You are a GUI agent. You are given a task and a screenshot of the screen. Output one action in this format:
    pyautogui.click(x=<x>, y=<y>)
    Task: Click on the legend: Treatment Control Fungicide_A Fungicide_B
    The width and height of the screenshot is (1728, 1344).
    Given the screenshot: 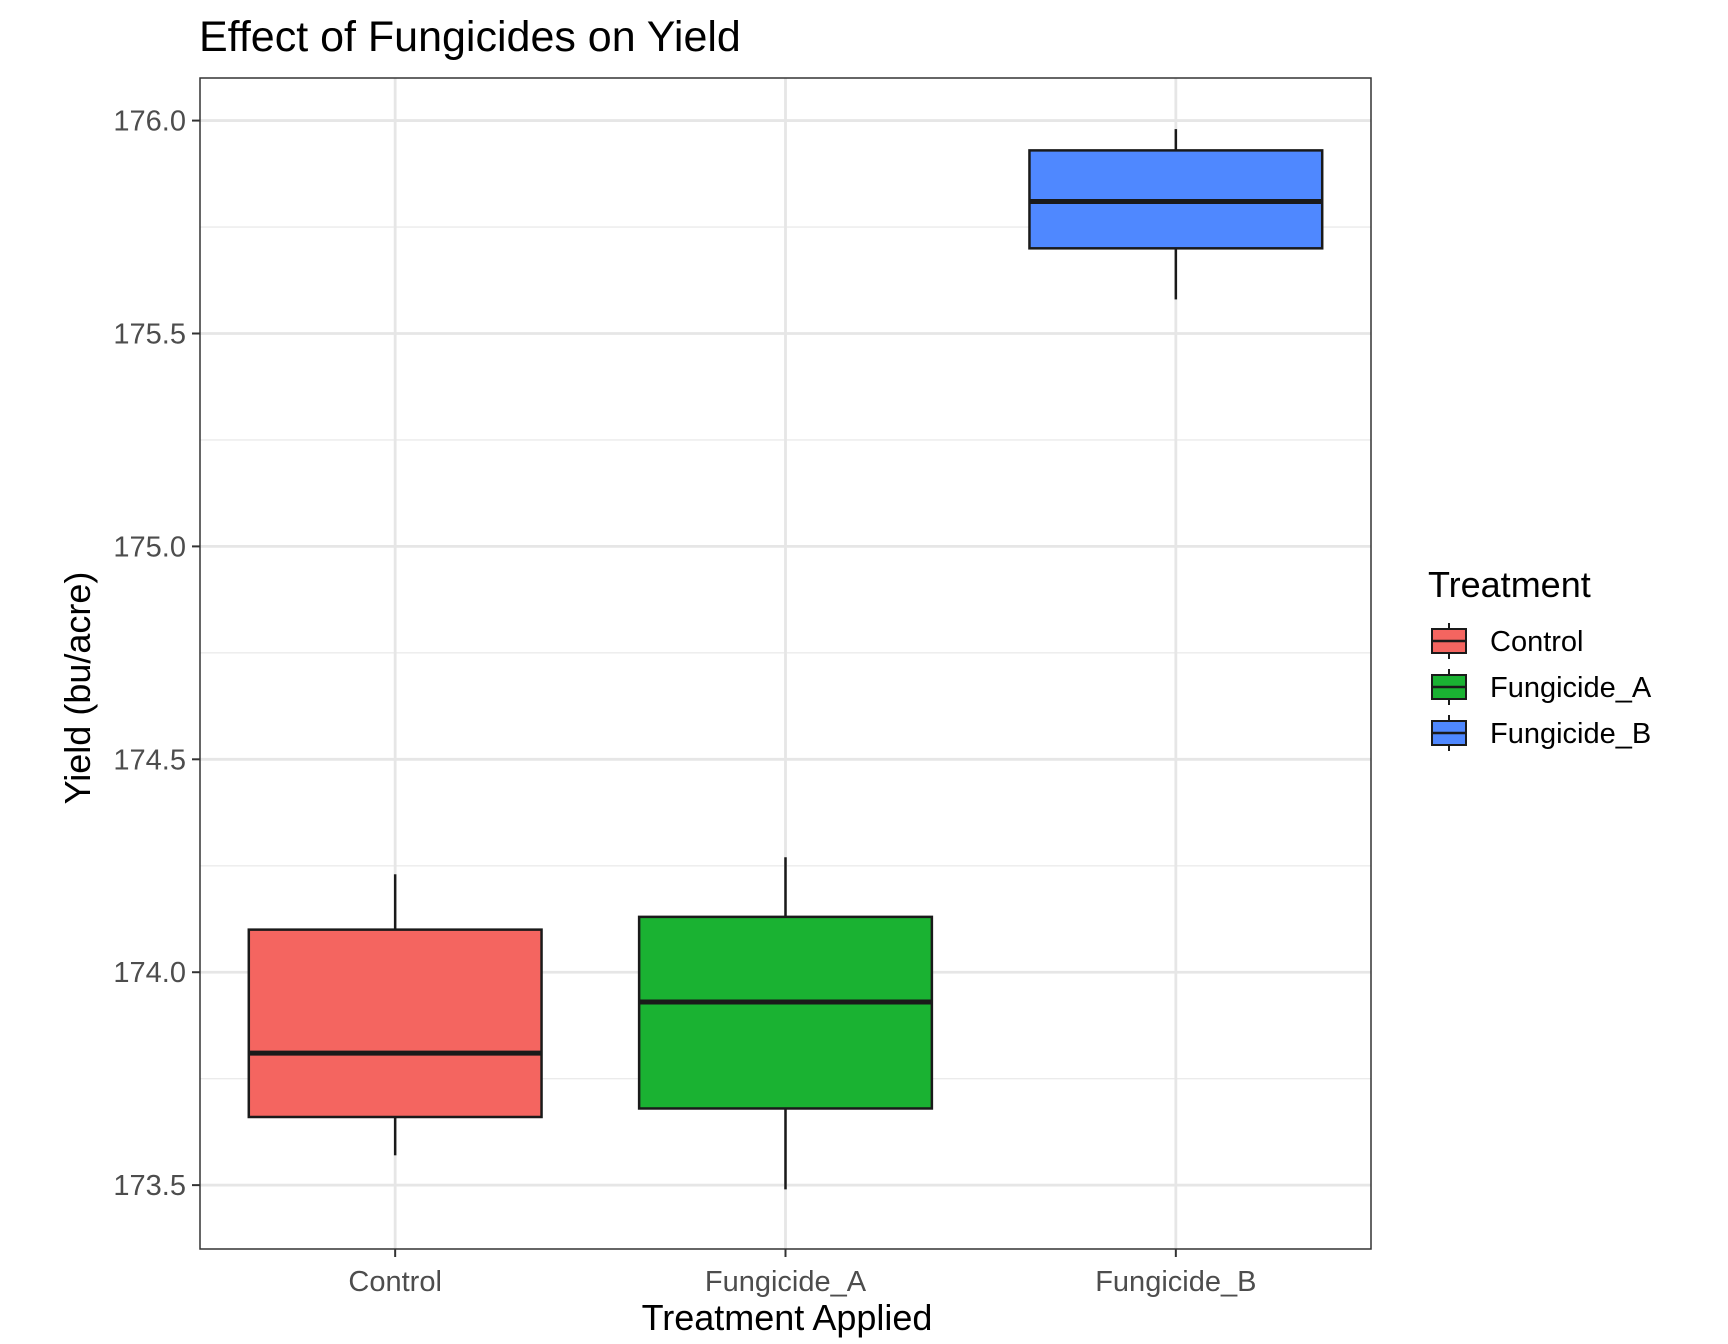 What is the action you would take?
    pyautogui.click(x=1540, y=657)
    